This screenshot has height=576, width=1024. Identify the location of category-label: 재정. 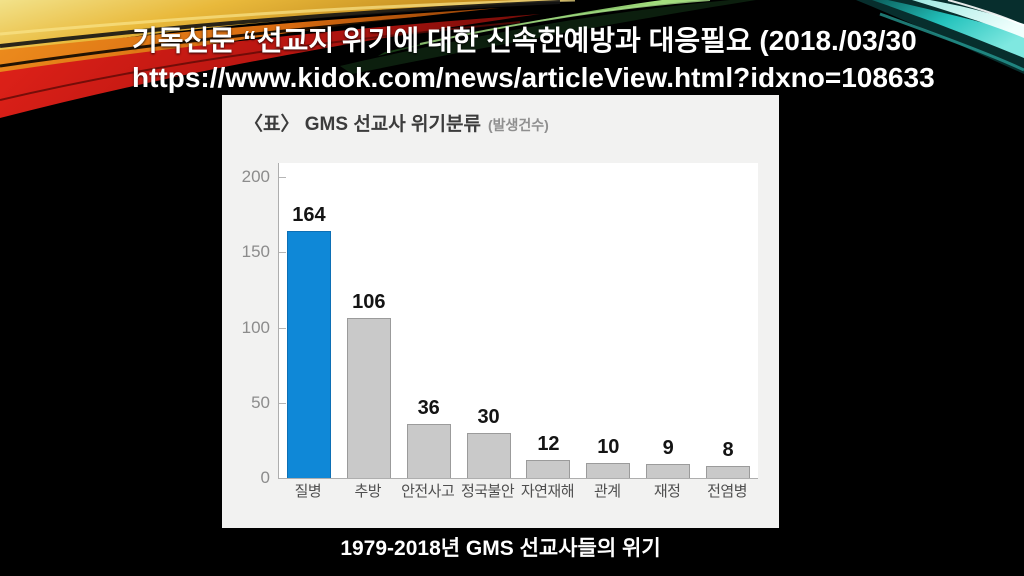
(667, 491).